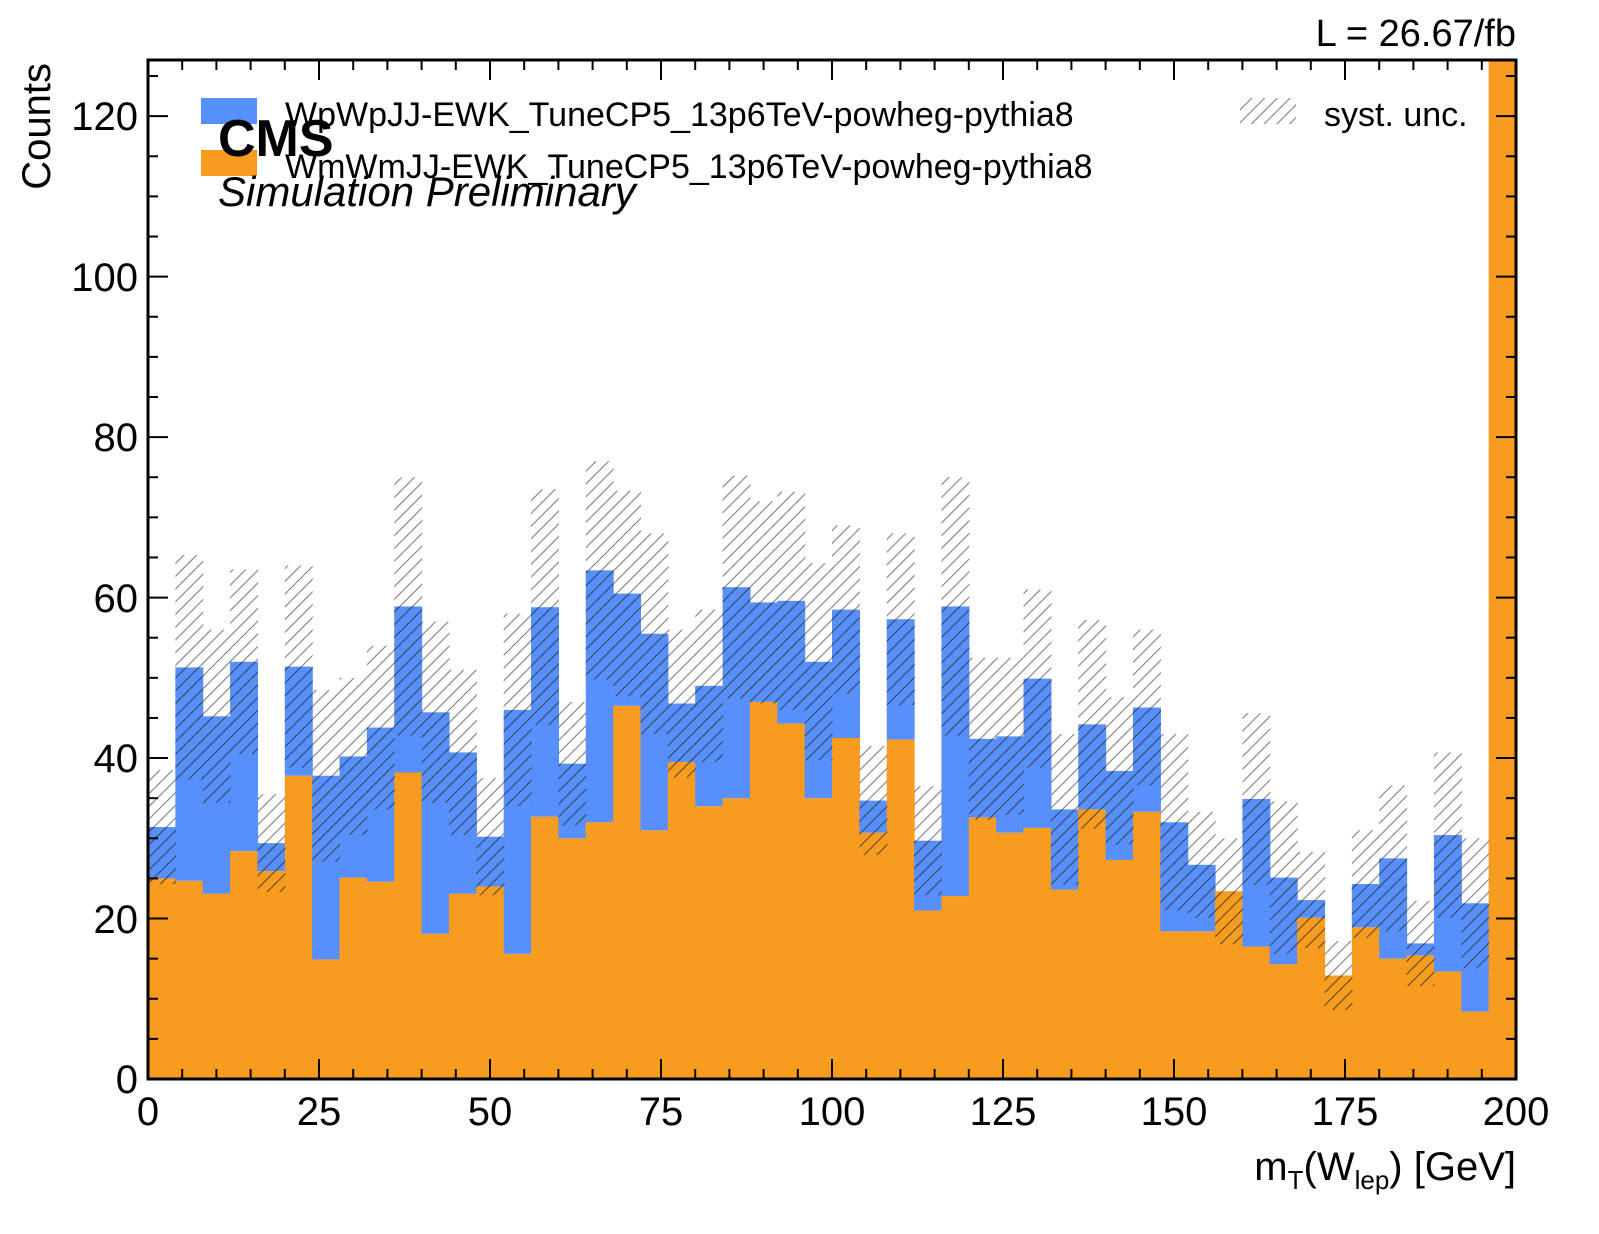 This screenshot has height=1234, width=1599. What do you see at coordinates (229, 111) in the screenshot?
I see `legend-swatch-wpwp` at bounding box center [229, 111].